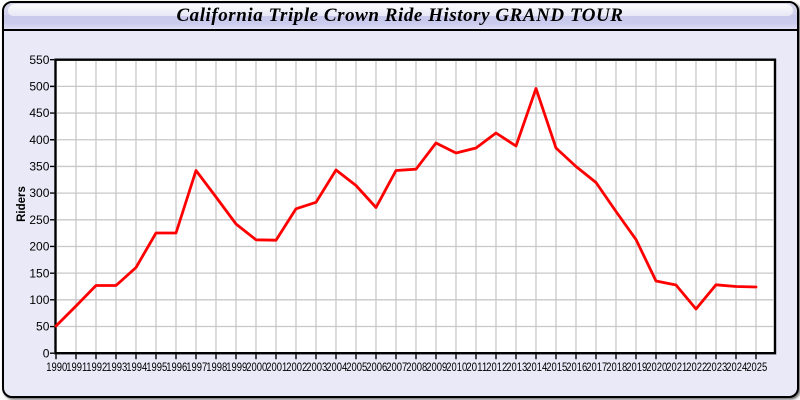 This screenshot has height=400, width=800. What do you see at coordinates (436, 367) in the screenshot?
I see `svg-text: 2009` at bounding box center [436, 367].